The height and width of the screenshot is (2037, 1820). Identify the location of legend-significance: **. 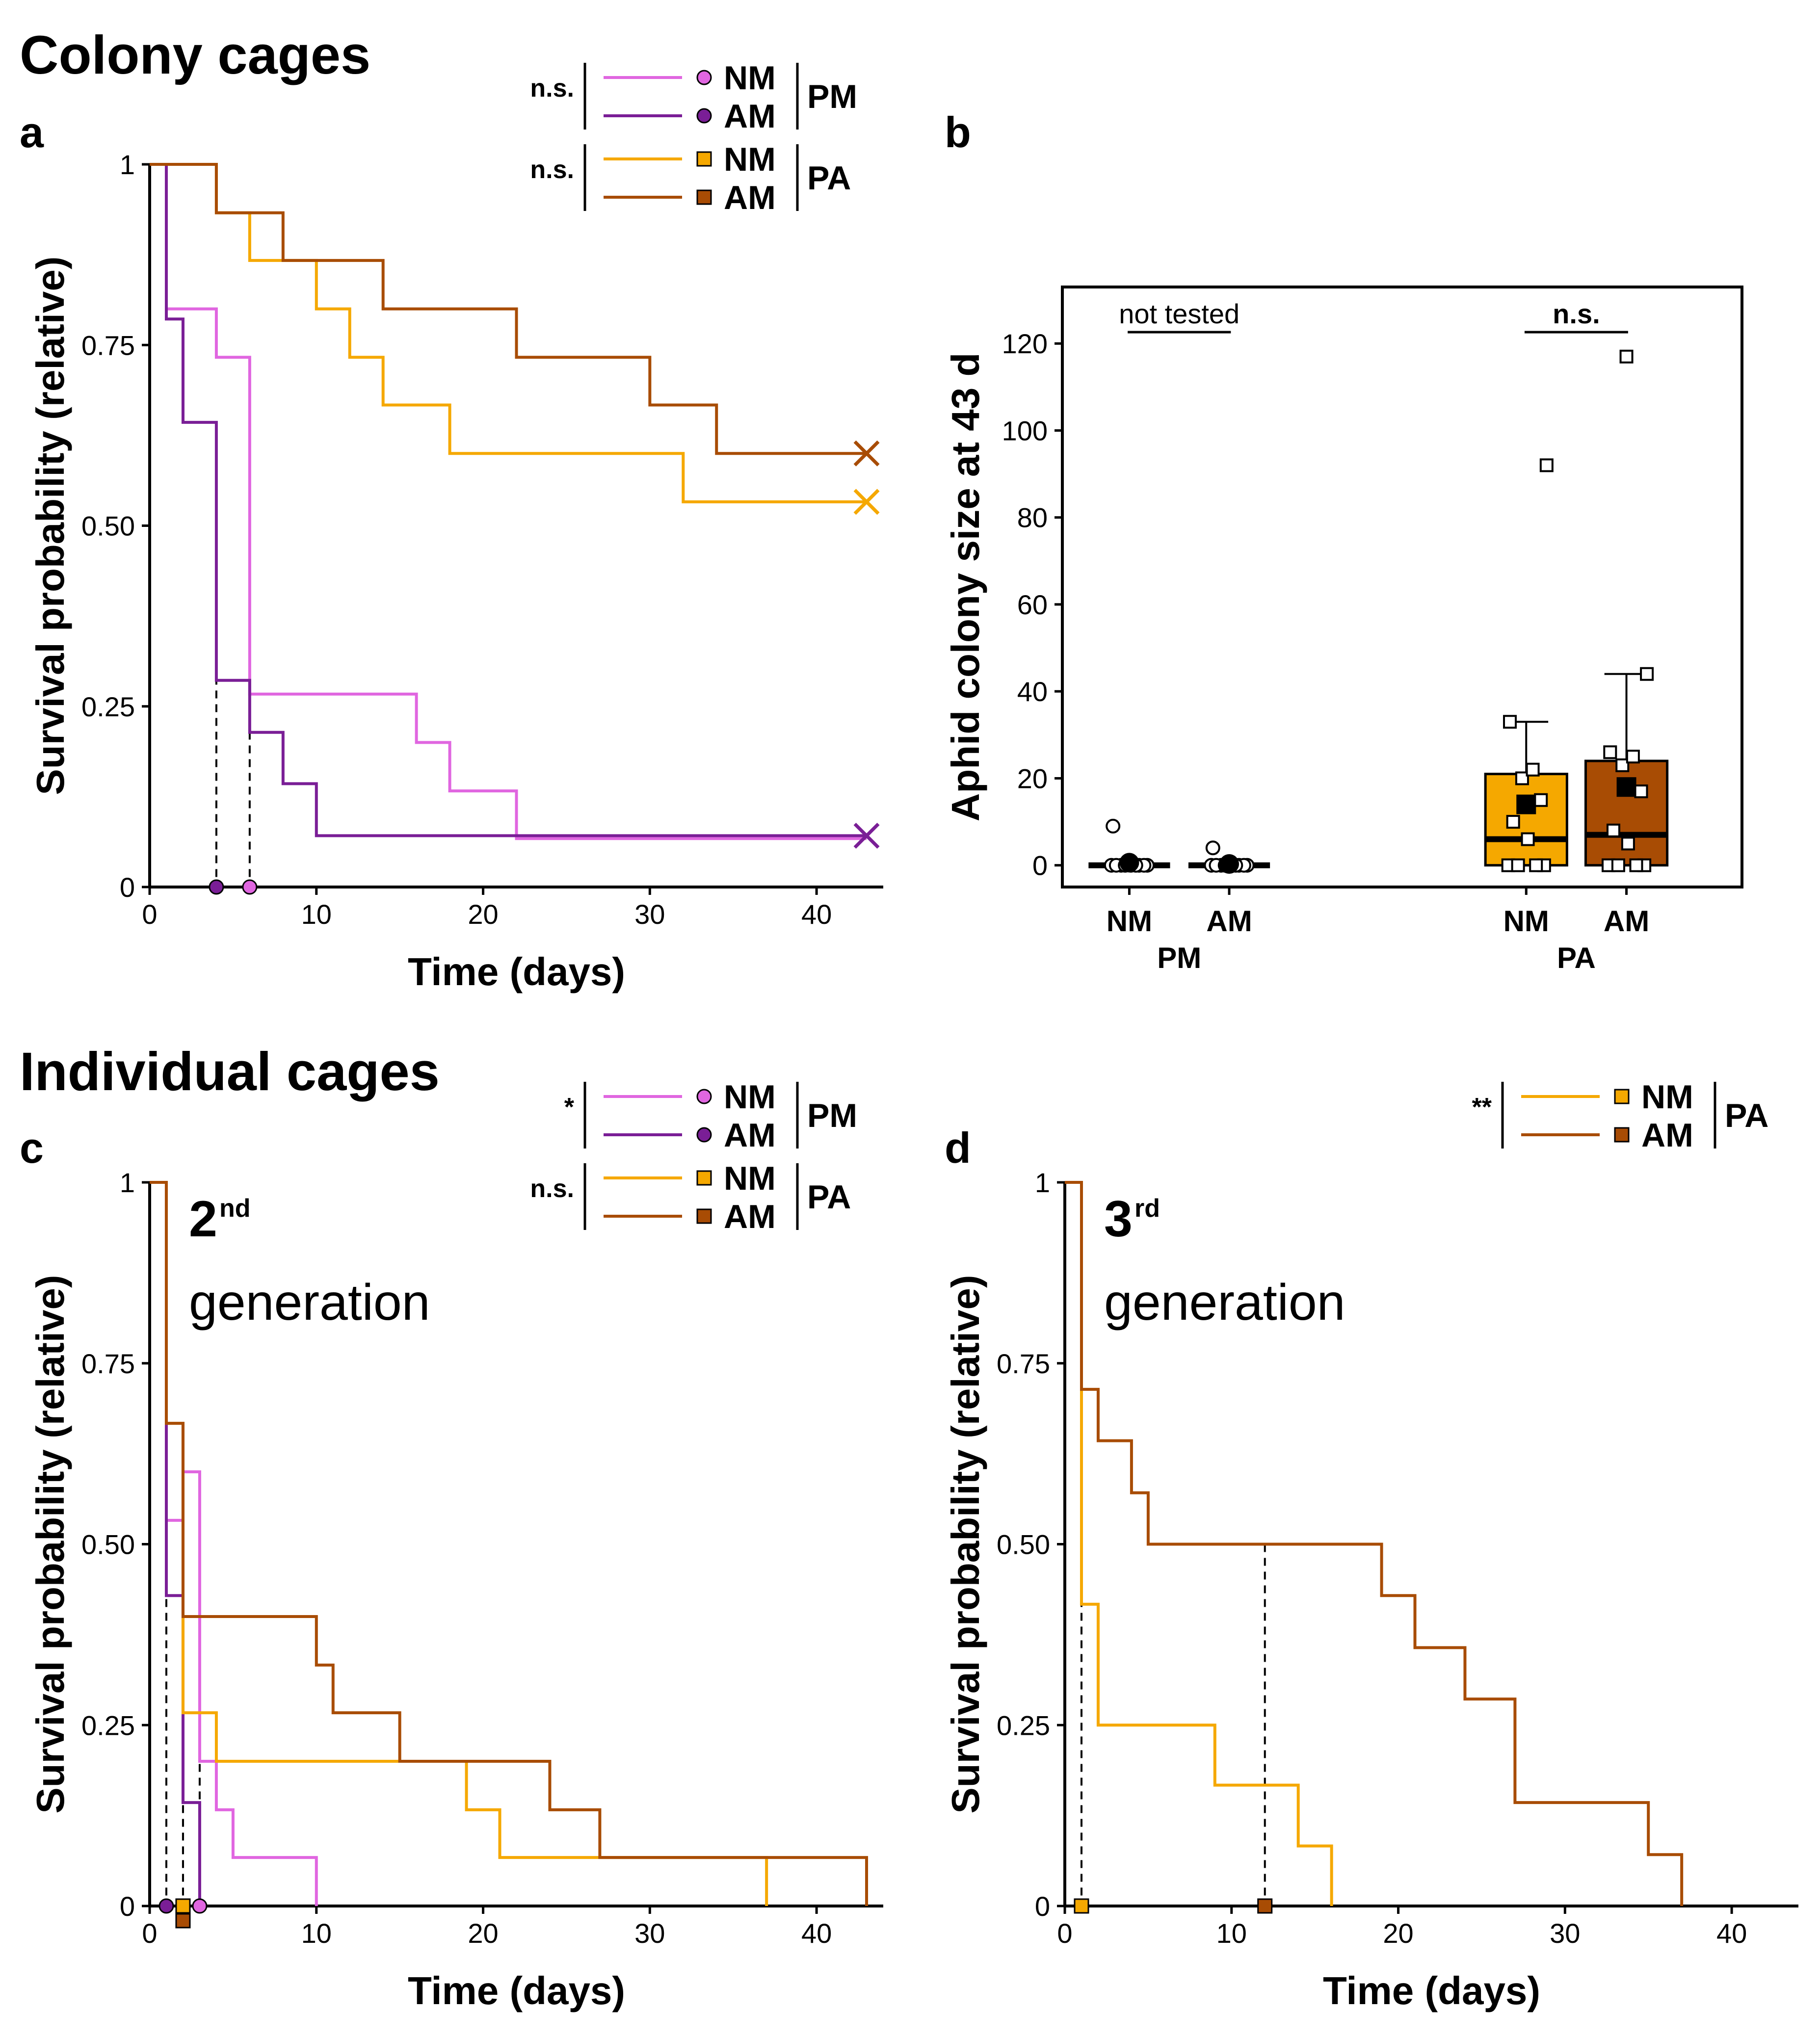
(1482, 1107).